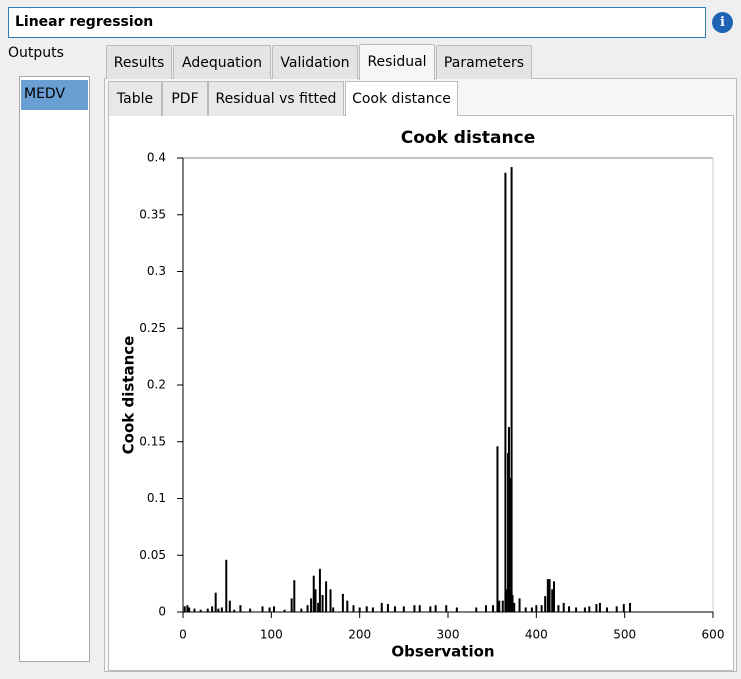 This screenshot has height=679, width=741. I want to click on x-tick-label: 0, so click(183, 635).